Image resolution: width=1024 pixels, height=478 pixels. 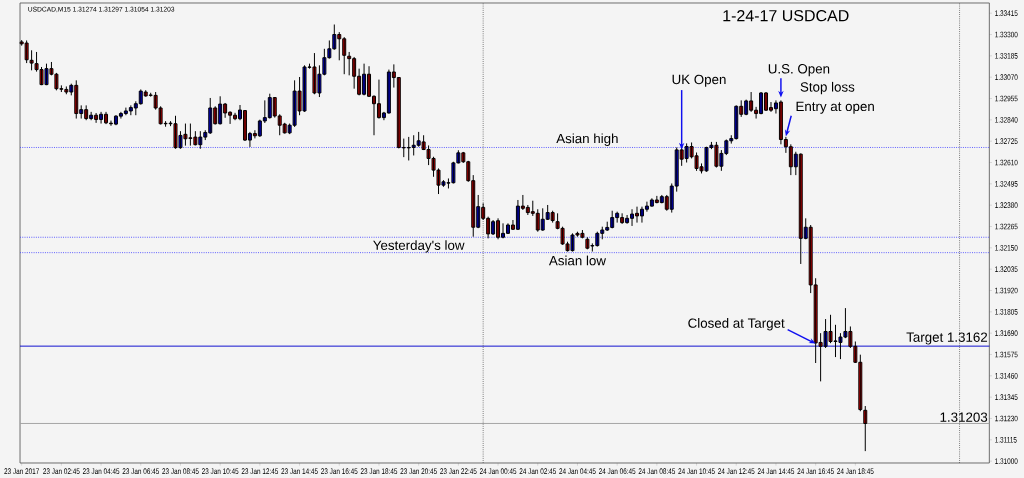 I want to click on x-tick-label: 24 Jan 06:45, so click(x=617, y=471).